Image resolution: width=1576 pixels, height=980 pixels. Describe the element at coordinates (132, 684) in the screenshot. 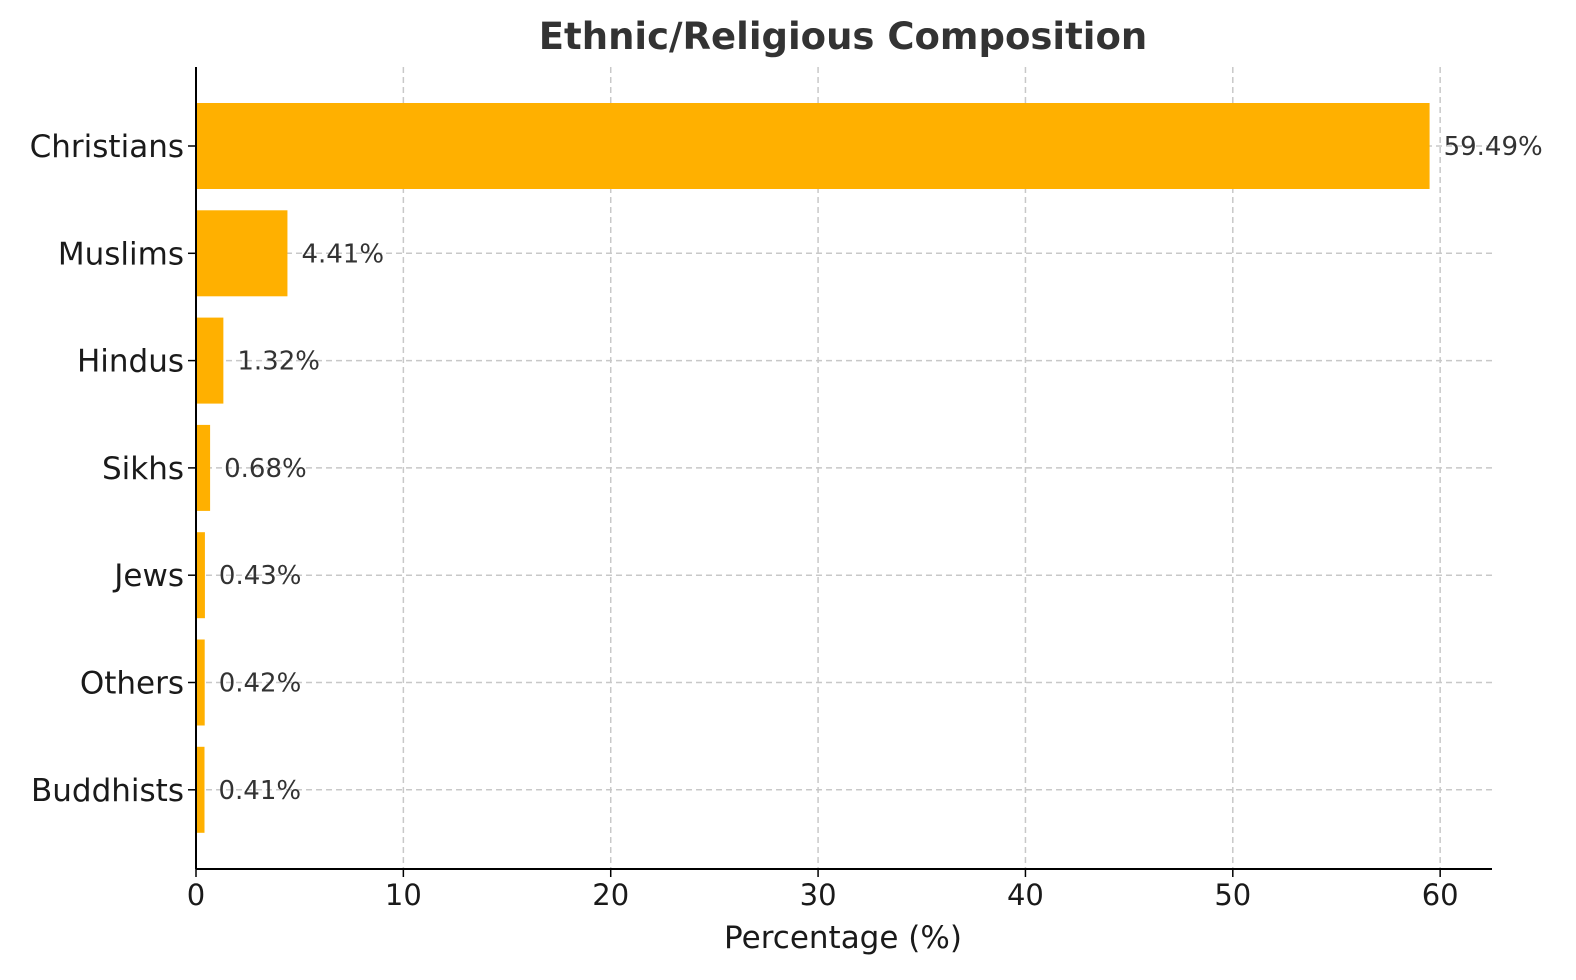

I see `category-label: Others` at that location.